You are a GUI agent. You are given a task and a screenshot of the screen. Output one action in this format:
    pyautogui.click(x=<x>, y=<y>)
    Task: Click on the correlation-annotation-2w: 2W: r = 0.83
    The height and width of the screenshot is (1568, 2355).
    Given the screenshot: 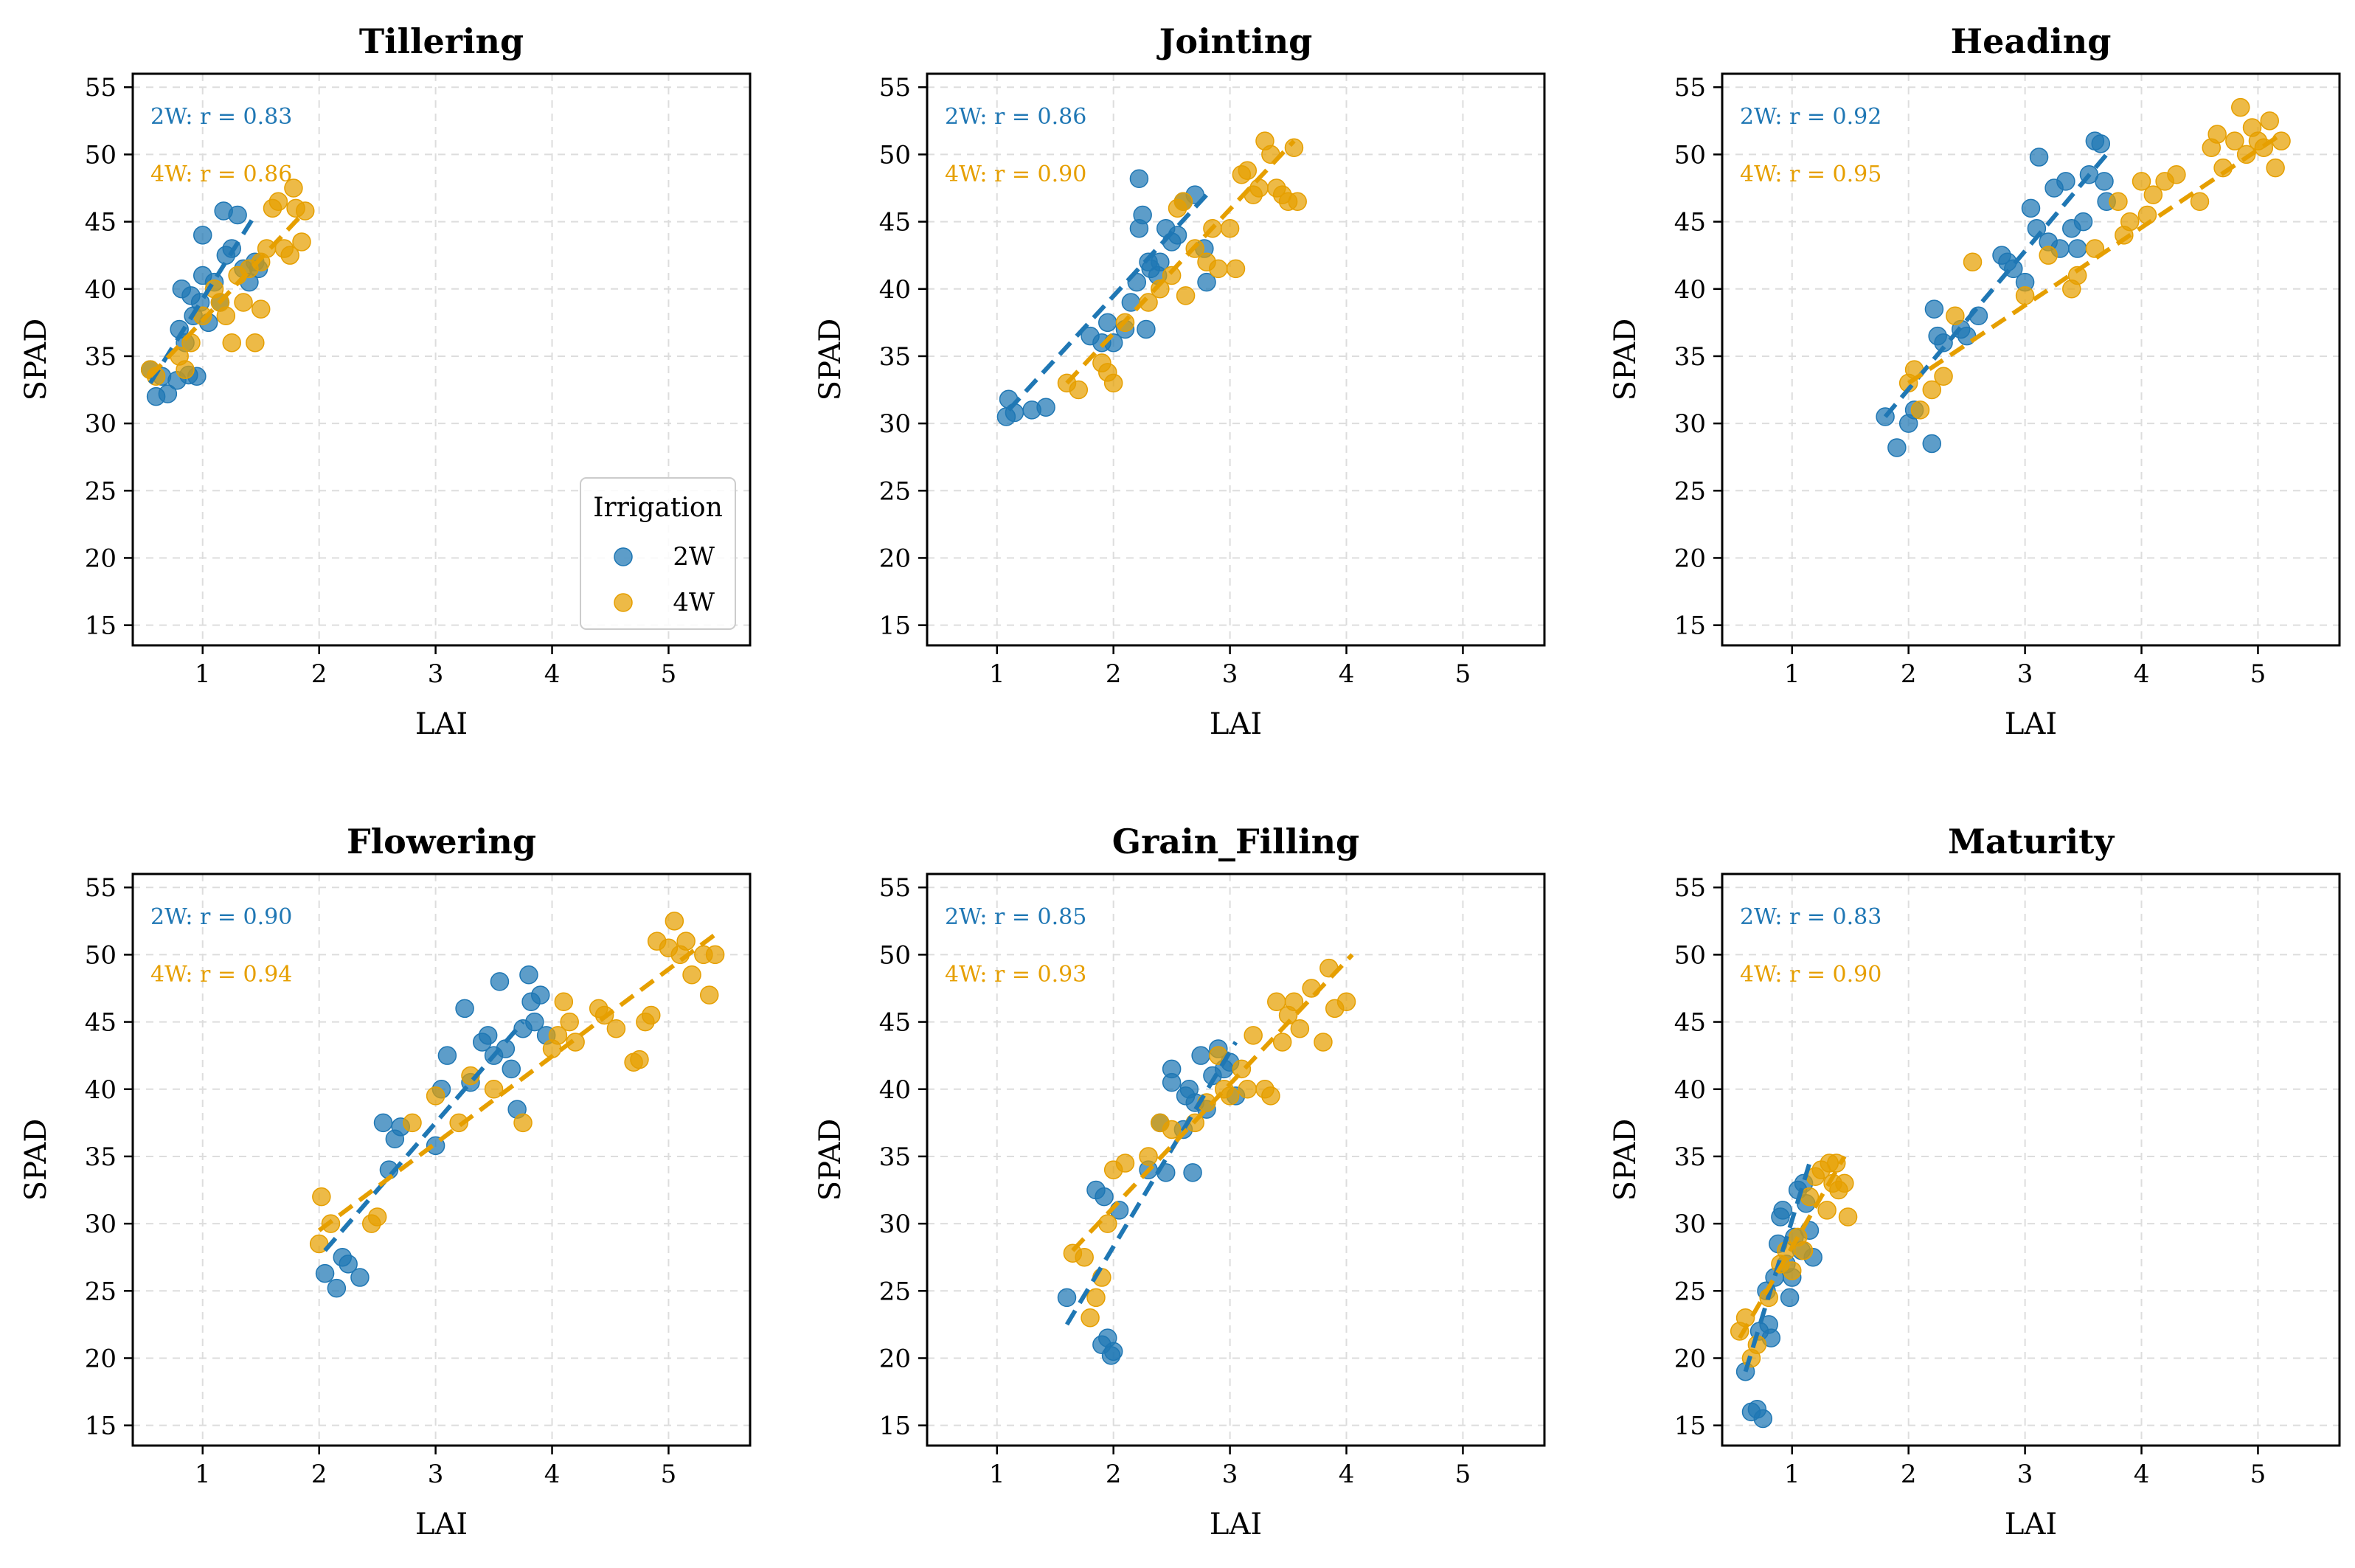 What is the action you would take?
    pyautogui.click(x=221, y=117)
    